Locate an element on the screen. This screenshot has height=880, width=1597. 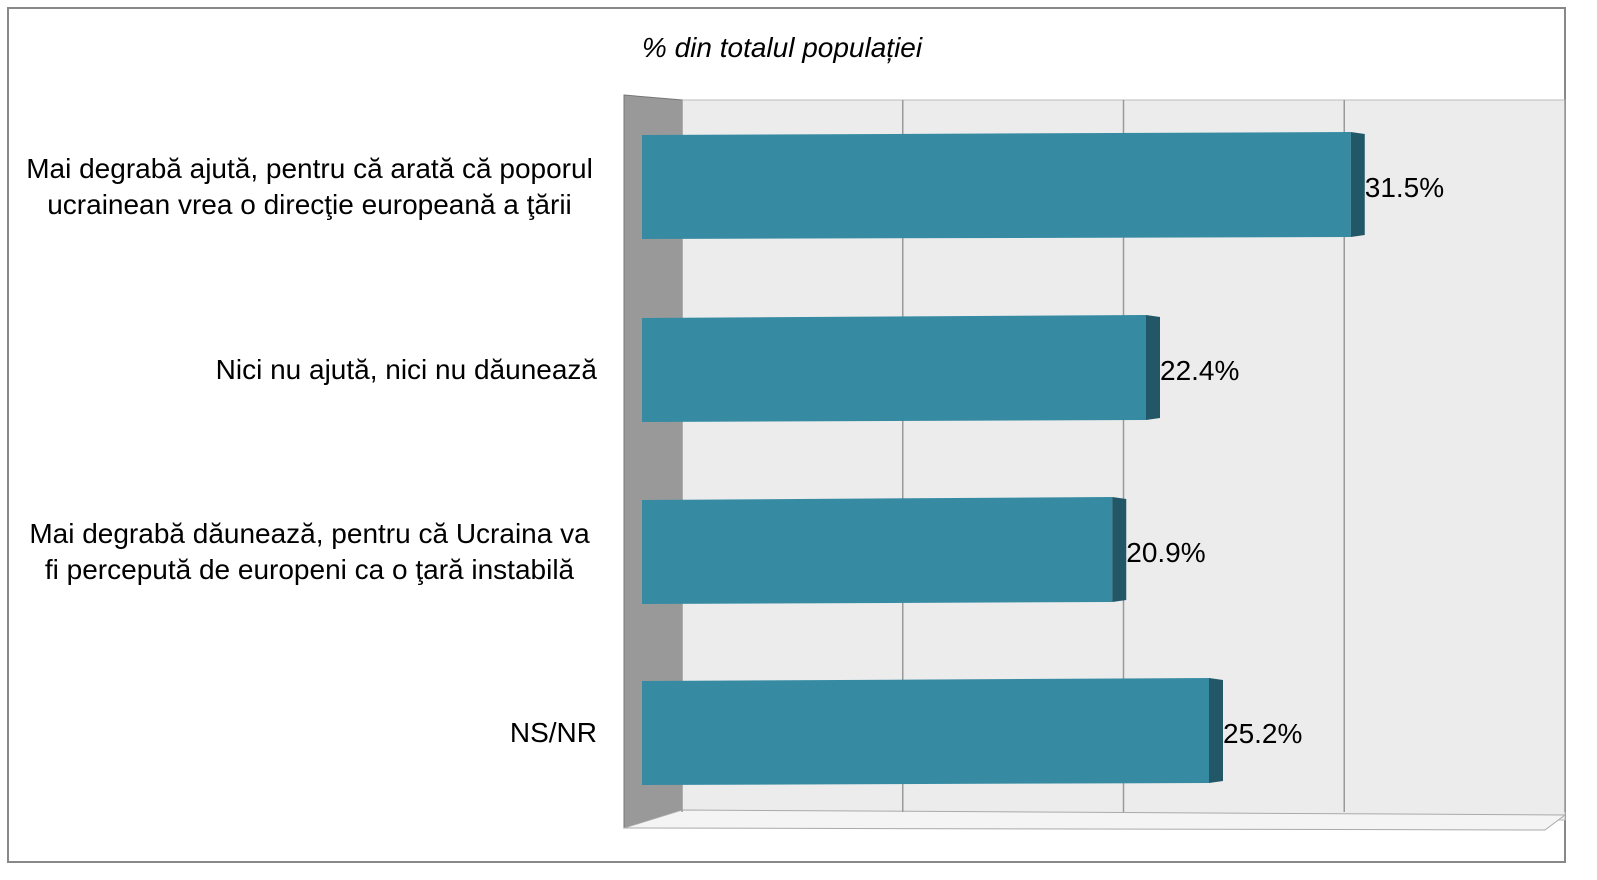
floor is located at coordinates (1095, 820).